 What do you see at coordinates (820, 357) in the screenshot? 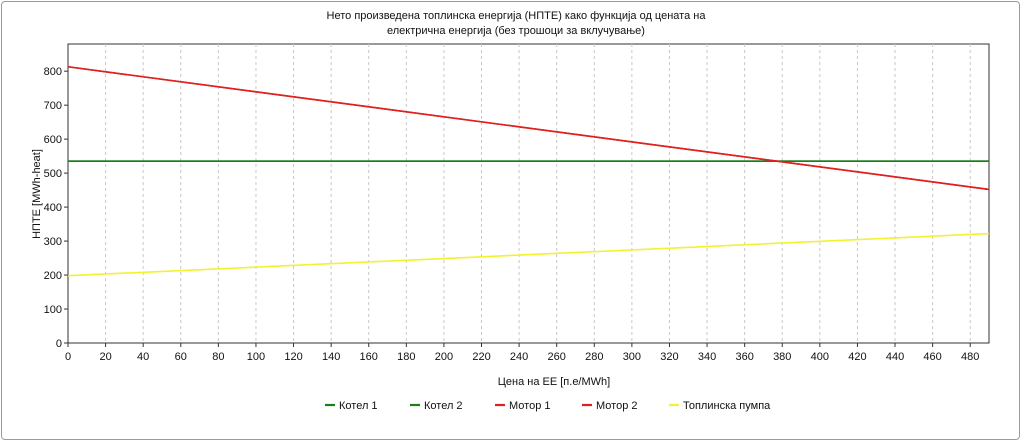
I see `x-tick-label: 400` at bounding box center [820, 357].